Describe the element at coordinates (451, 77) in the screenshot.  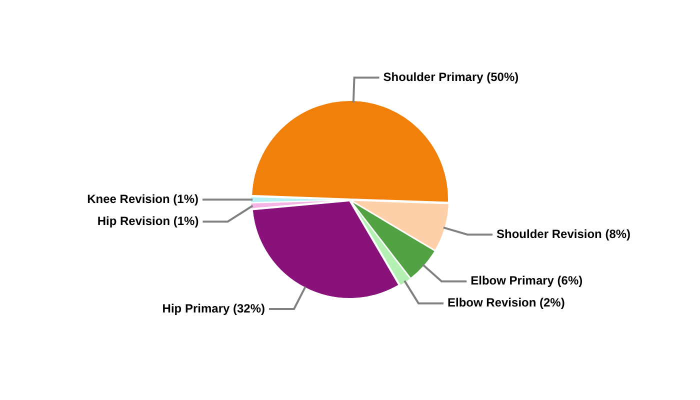
I see `slice-label: Shoulder Primary (50%)` at that location.